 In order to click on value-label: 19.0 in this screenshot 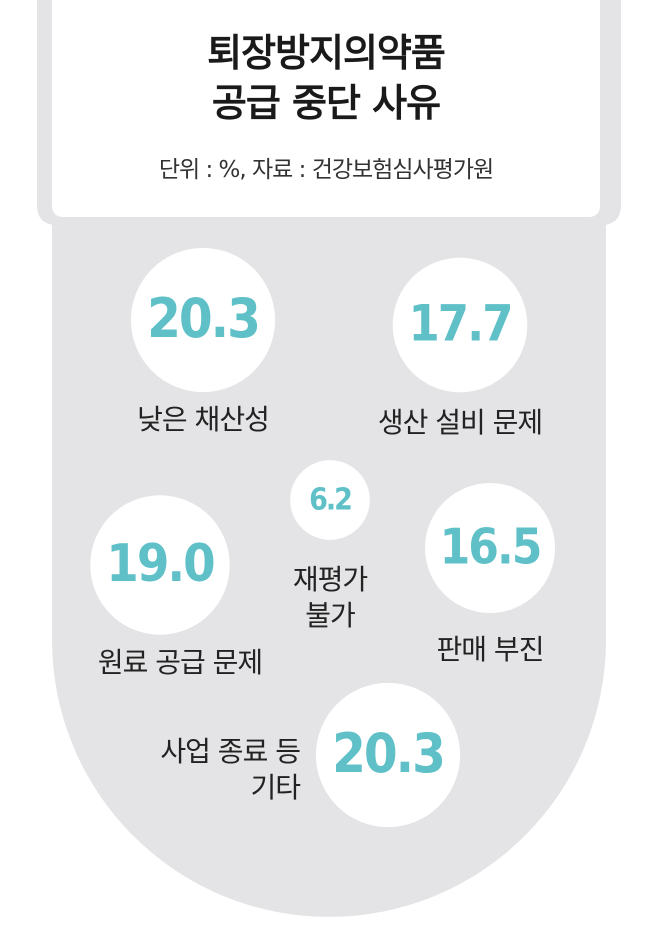, I will do `click(160, 564)`.